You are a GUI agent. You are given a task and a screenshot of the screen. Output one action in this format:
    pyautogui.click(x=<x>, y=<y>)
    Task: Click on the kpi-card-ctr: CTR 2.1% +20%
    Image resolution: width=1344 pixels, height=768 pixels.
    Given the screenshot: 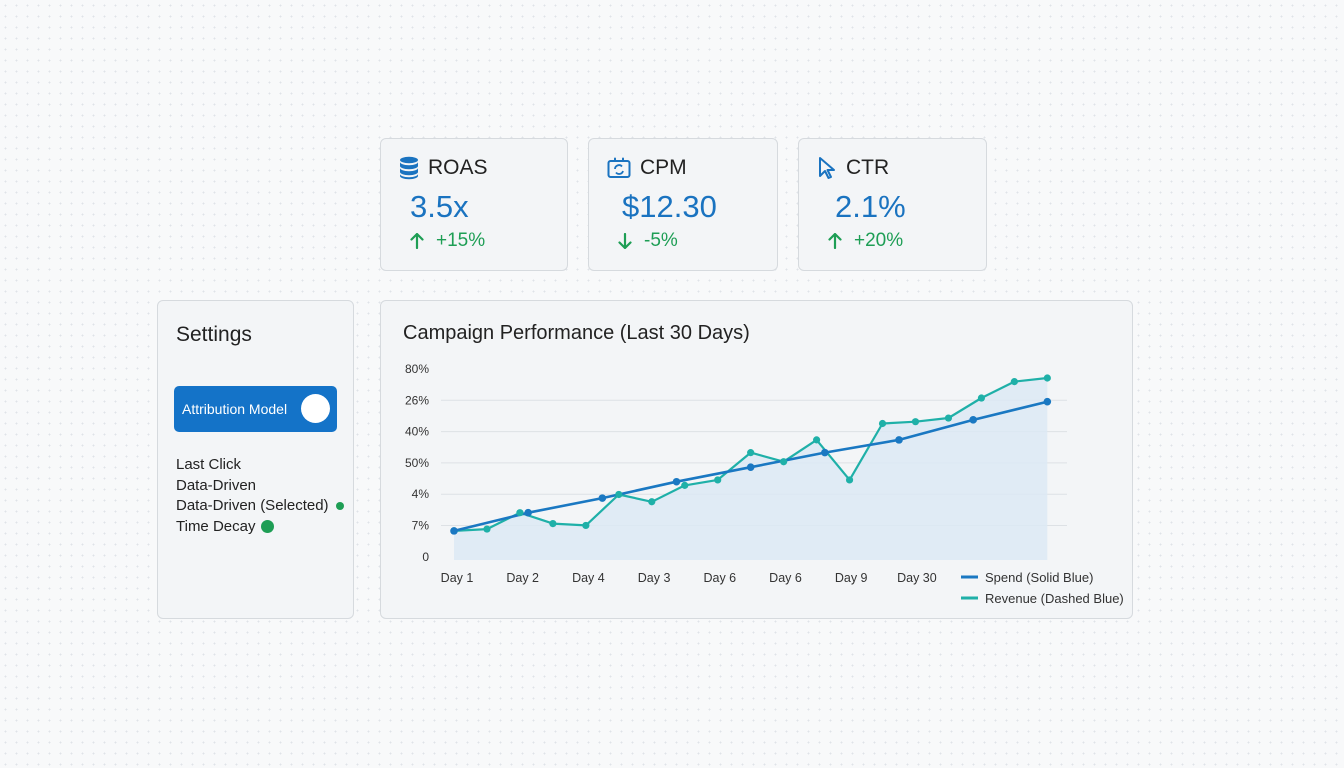 What is the action you would take?
    pyautogui.click(x=892, y=204)
    